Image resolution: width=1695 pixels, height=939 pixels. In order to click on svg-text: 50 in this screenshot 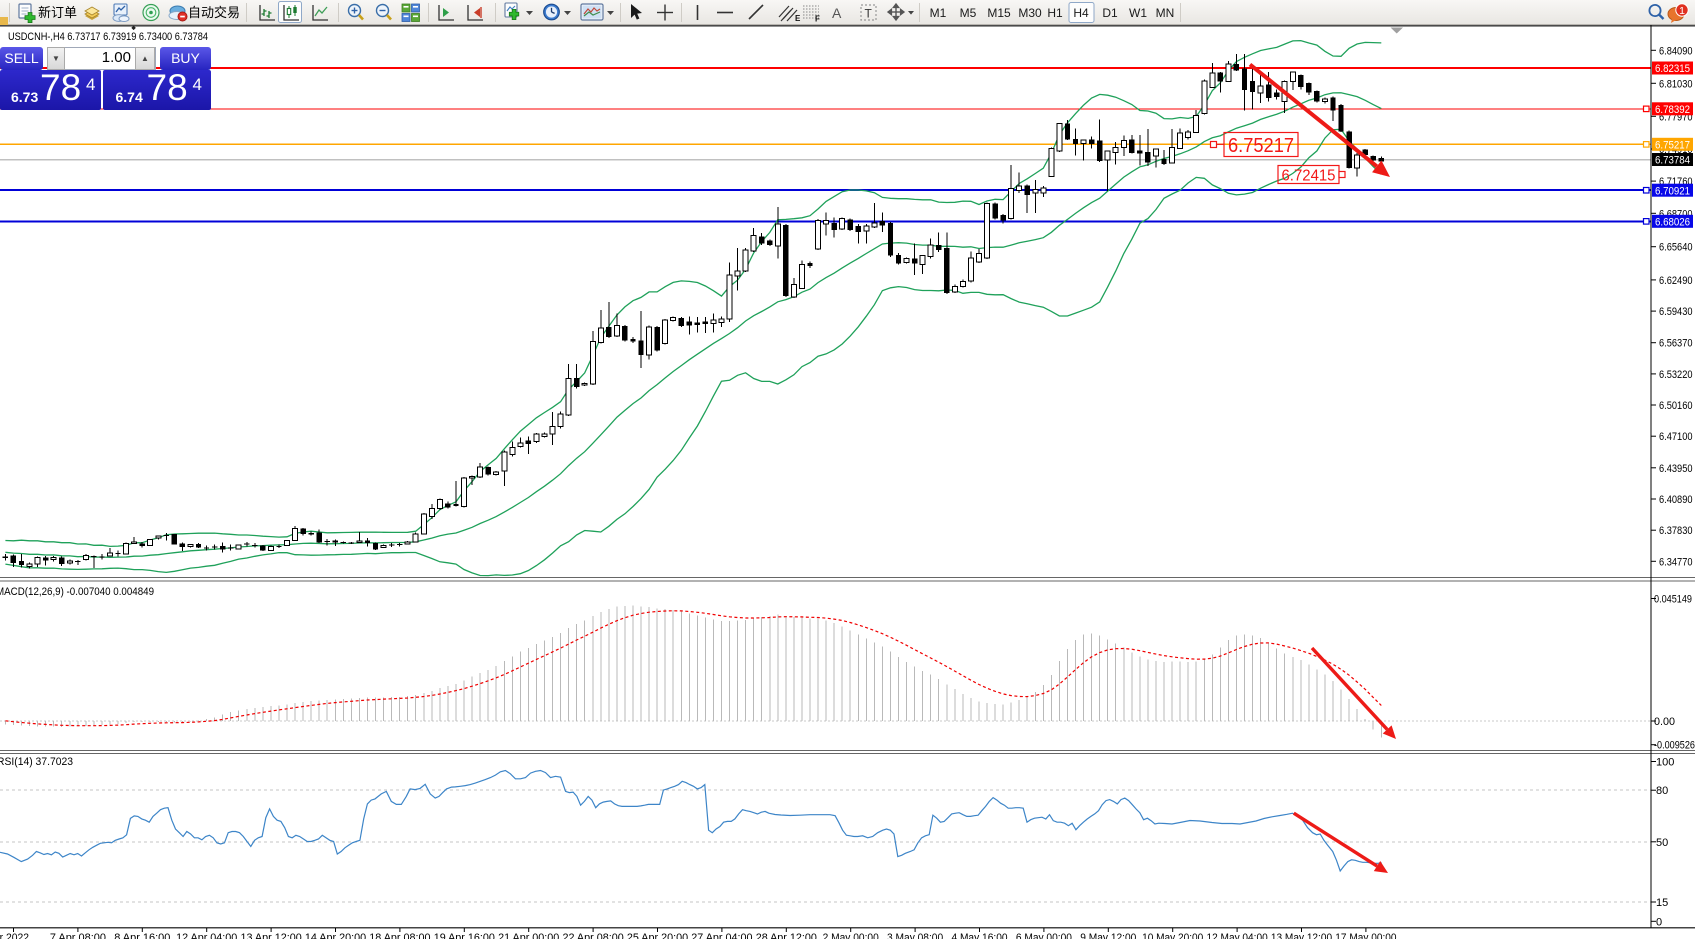, I will do `click(1662, 843)`.